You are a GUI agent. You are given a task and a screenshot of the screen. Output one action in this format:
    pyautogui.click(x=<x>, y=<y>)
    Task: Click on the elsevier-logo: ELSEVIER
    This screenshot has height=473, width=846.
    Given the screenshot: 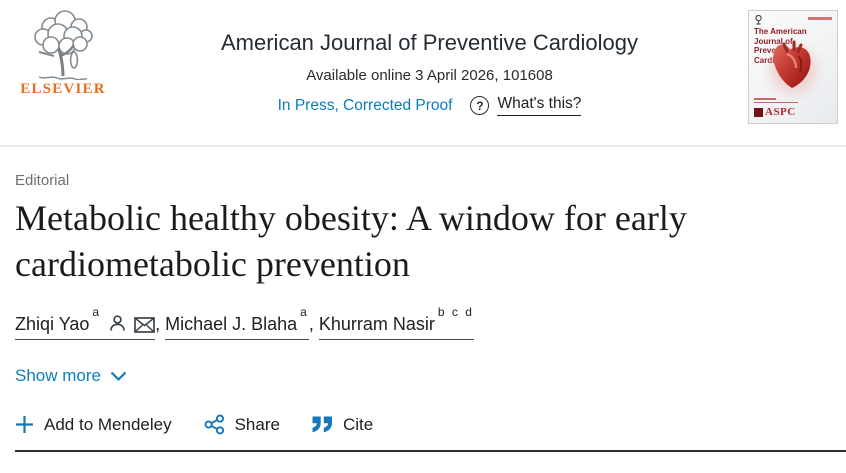 What is the action you would take?
    pyautogui.click(x=63, y=54)
    